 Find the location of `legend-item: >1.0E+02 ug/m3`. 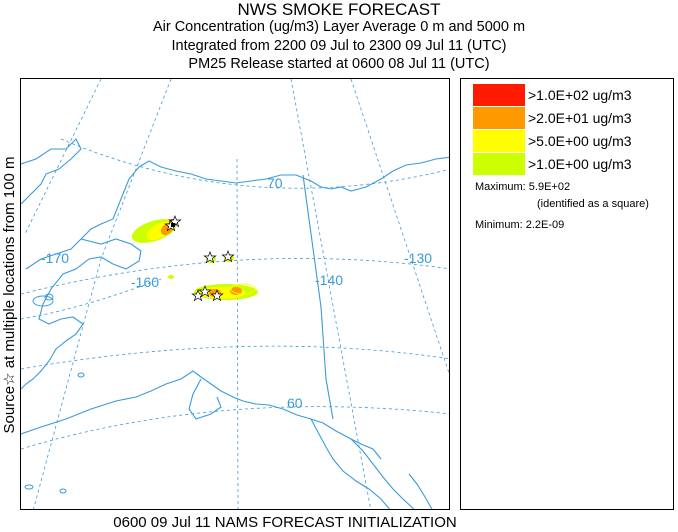

legend-item: >1.0E+02 ug/m3 is located at coordinates (568, 95).